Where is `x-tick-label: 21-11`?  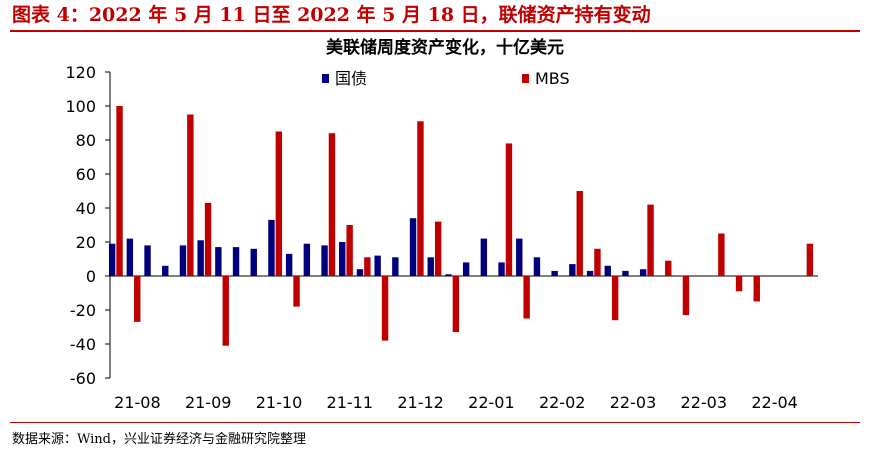 x-tick-label: 21-11 is located at coordinates (350, 402).